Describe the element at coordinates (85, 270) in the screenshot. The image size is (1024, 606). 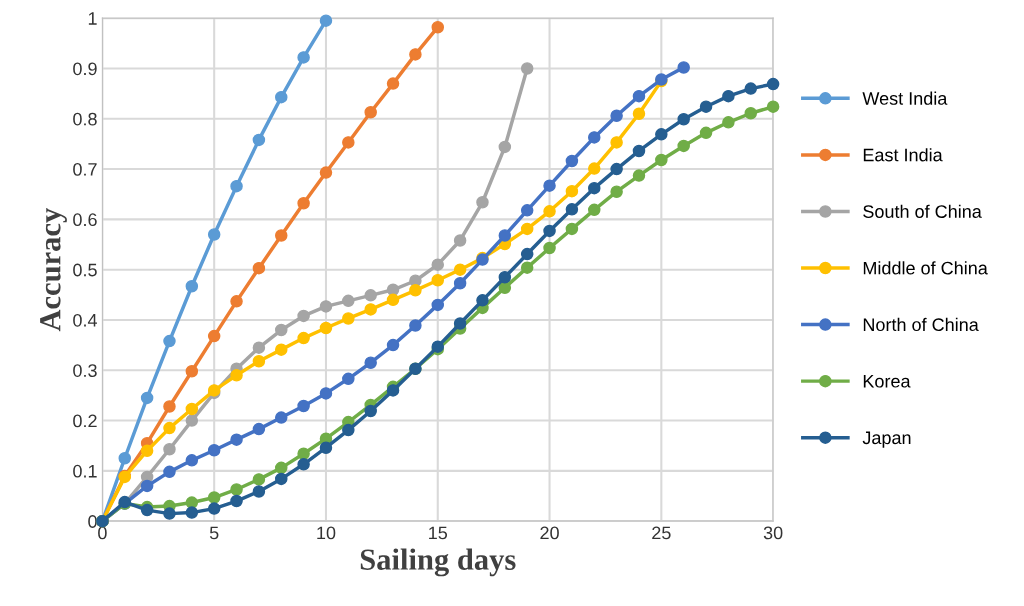
I see `y-tick-label: 0.5` at that location.